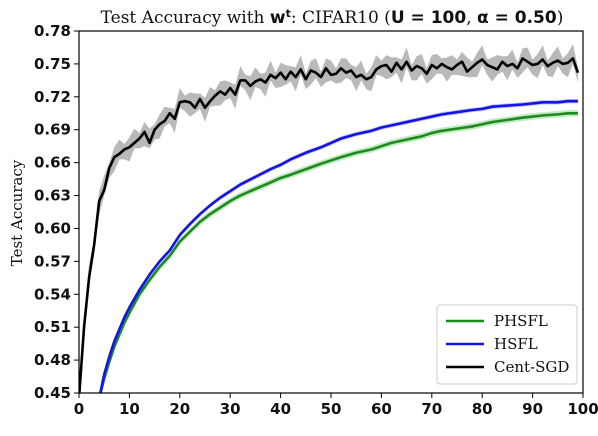  Describe the element at coordinates (431, 409) in the screenshot. I see `x-tick-label: 70` at that location.